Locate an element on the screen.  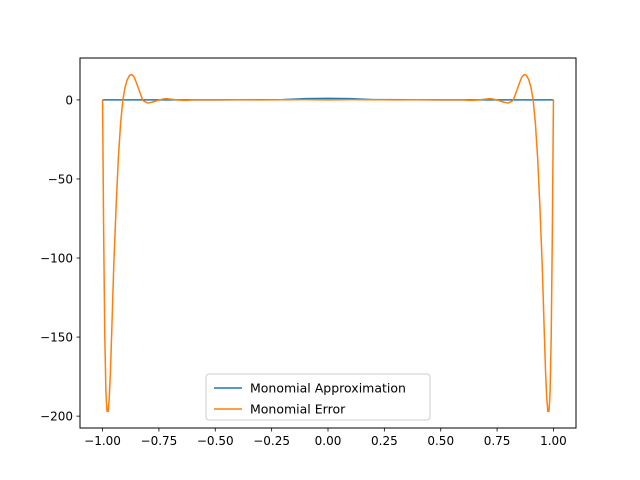
legend-box is located at coordinates (318, 397).